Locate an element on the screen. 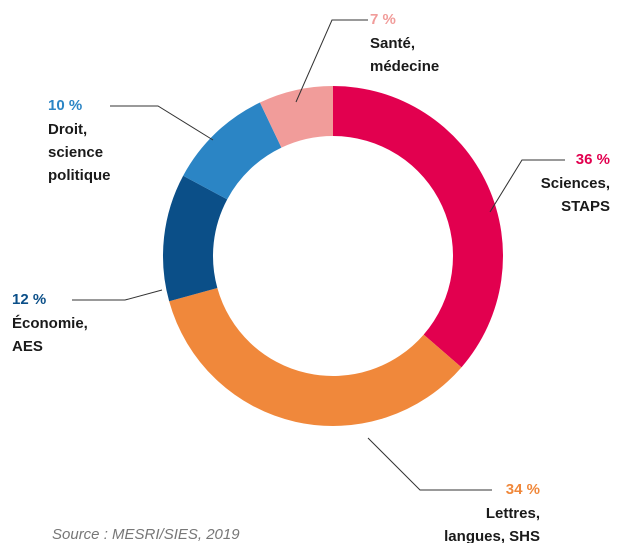 This screenshot has width=641, height=543. category-label: science is located at coordinates (75, 152).